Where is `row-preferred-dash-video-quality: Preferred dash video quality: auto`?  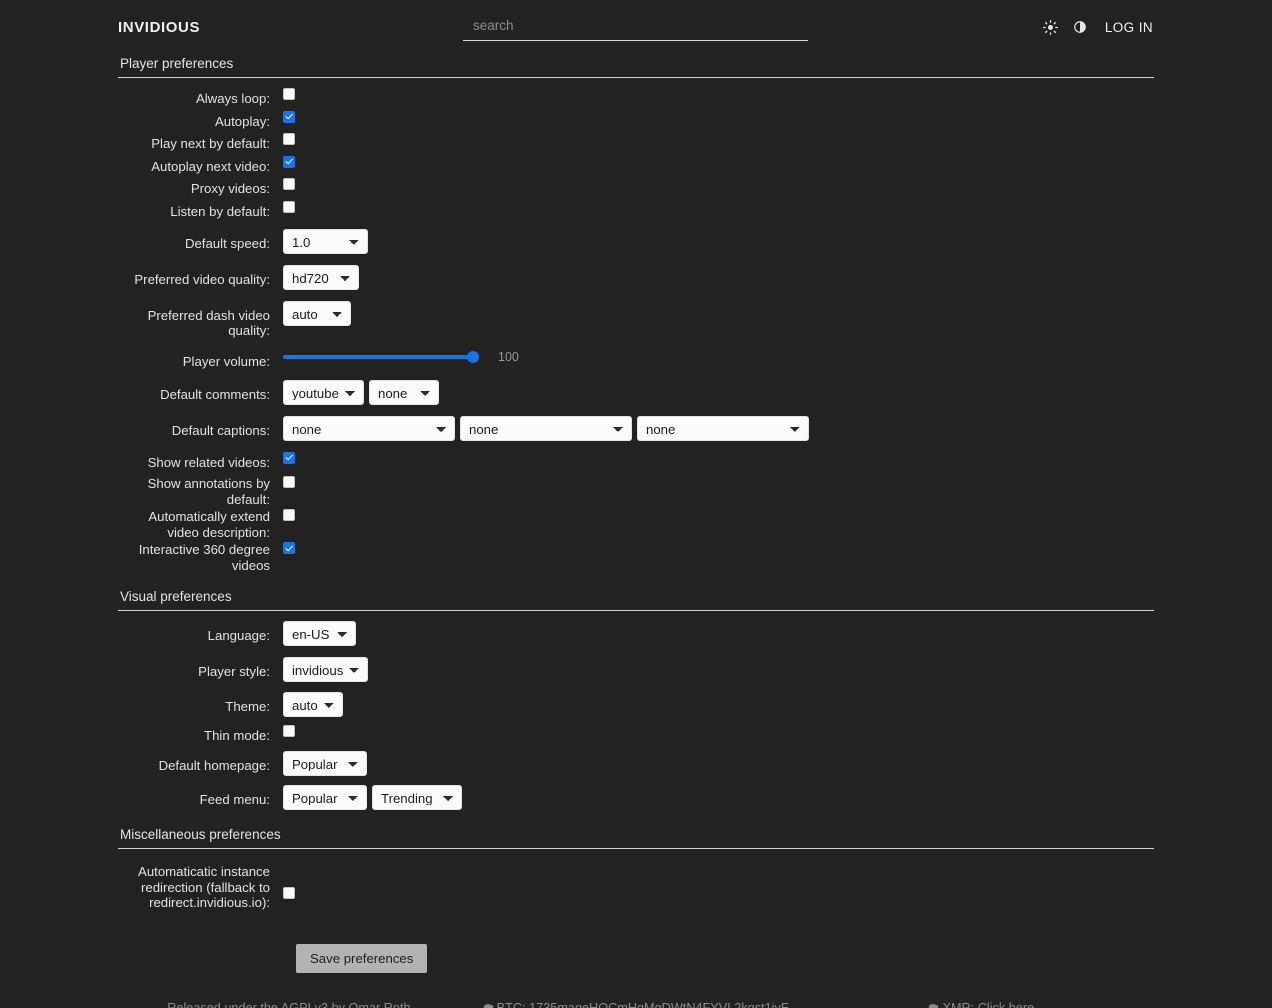
row-preferred-dash-video-quality: Preferred dash video quality: auto is located at coordinates (636, 320).